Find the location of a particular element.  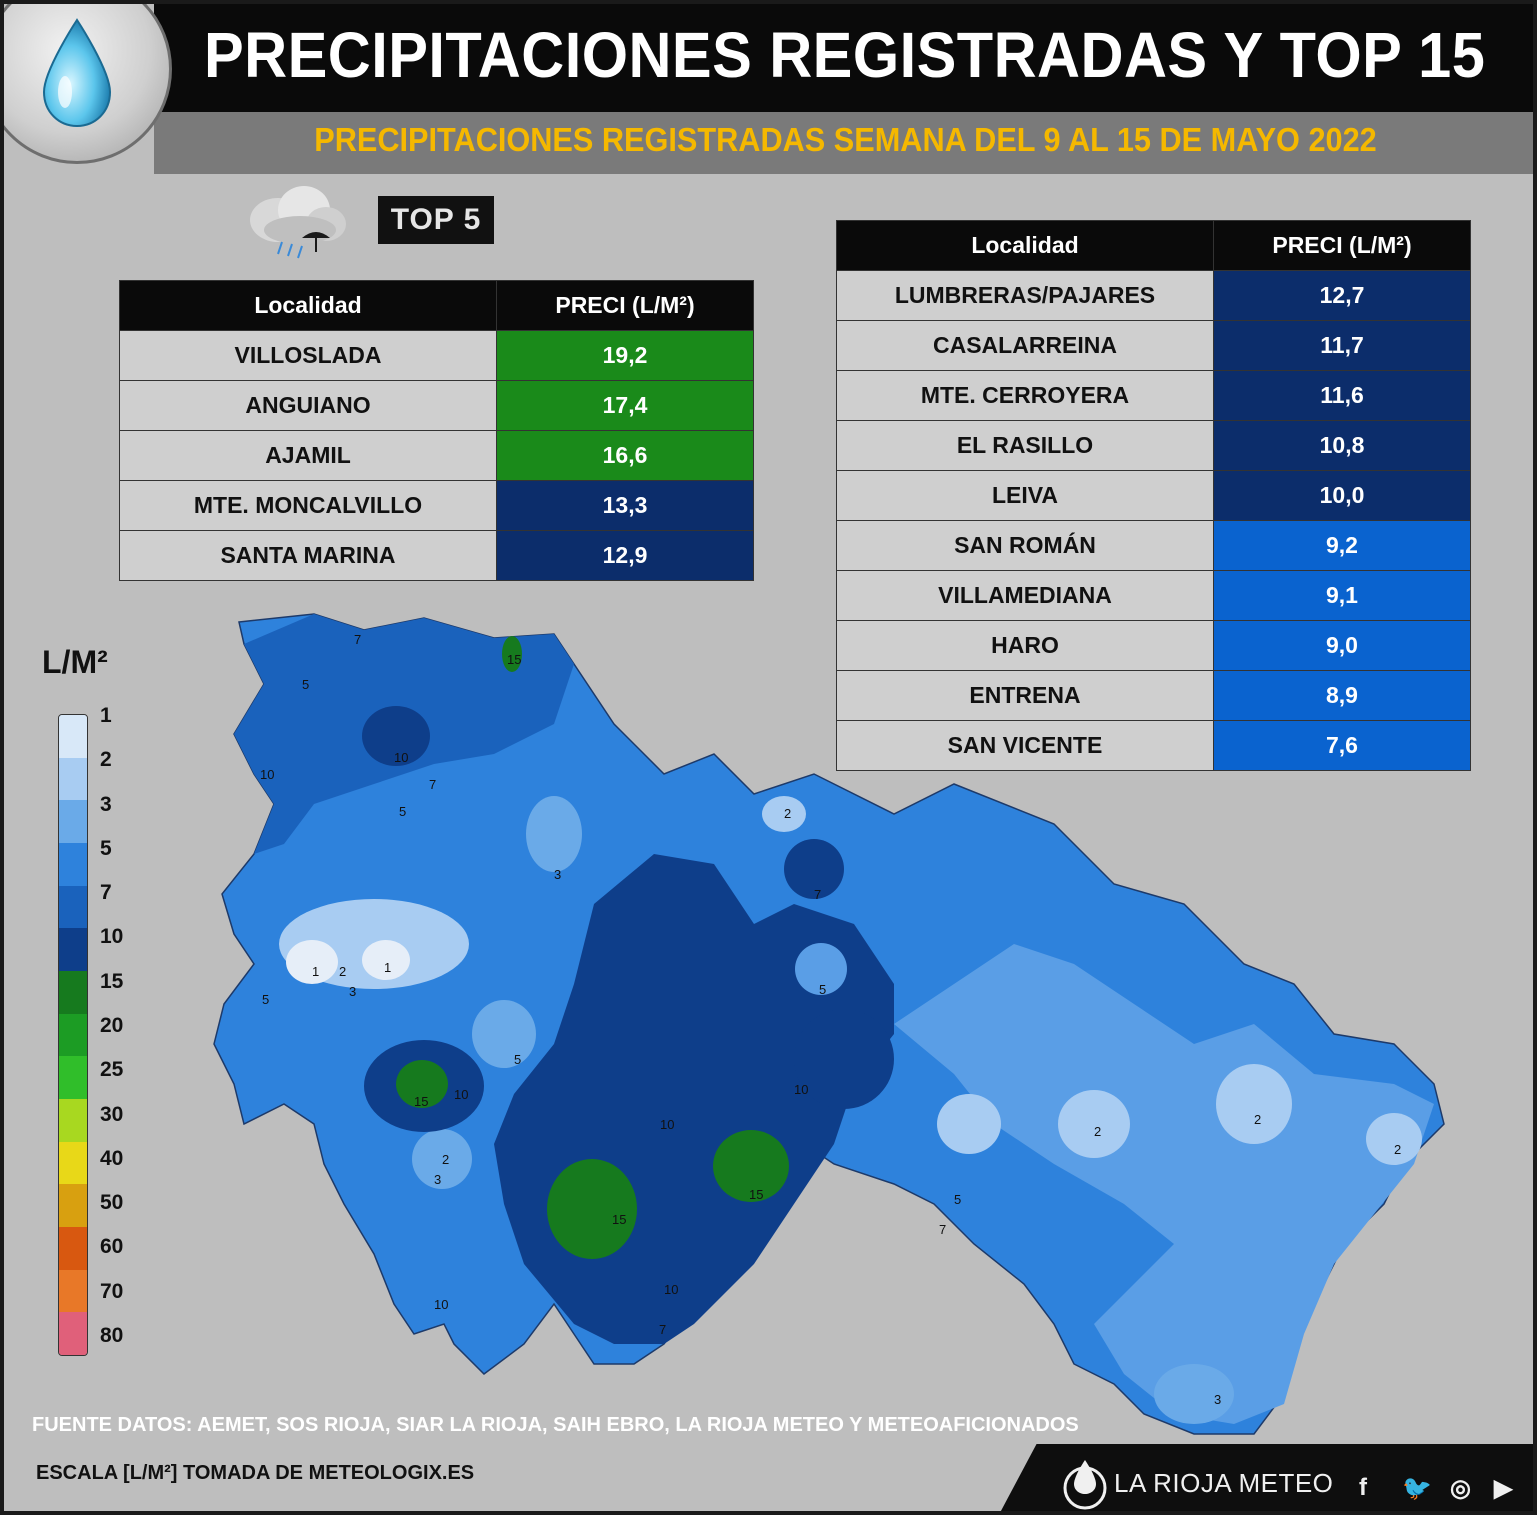

brand-logo-icon is located at coordinates (1085, 1485).